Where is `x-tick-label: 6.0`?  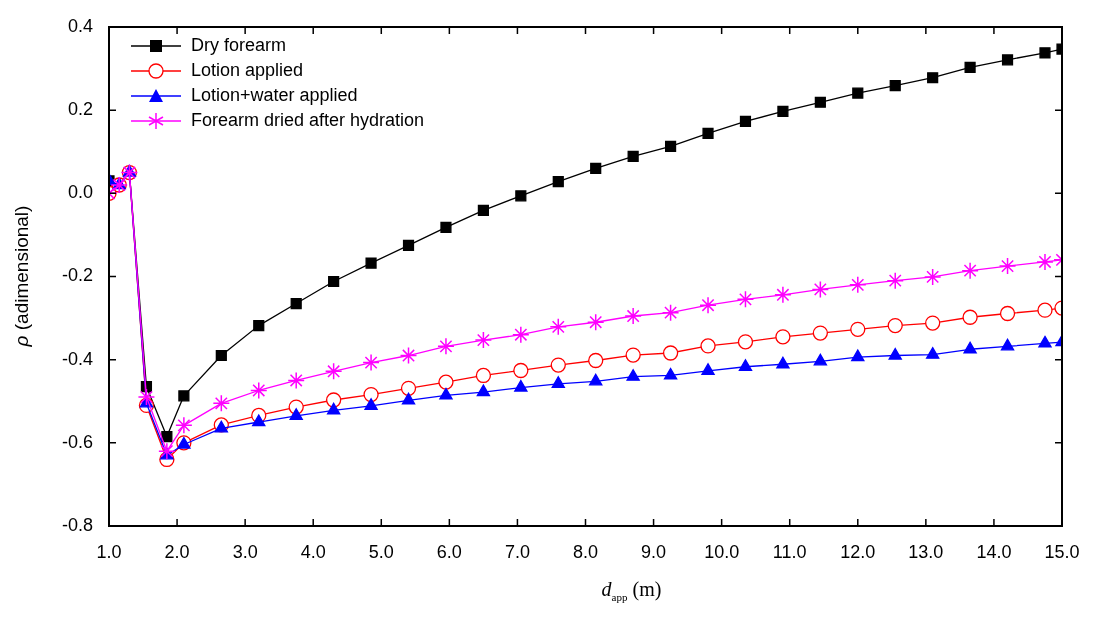 x-tick-label: 6.0 is located at coordinates (449, 551).